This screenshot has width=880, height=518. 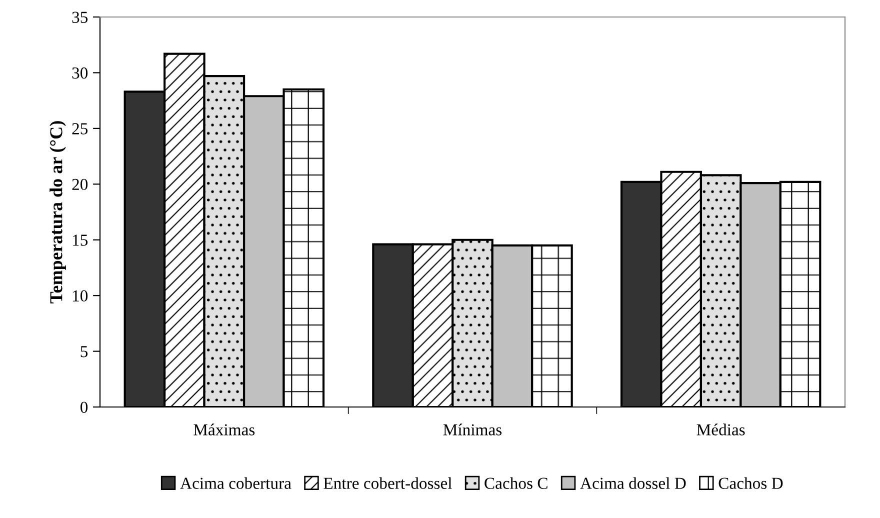 What do you see at coordinates (236, 483) in the screenshot?
I see `legend-label: Acima cobertura` at bounding box center [236, 483].